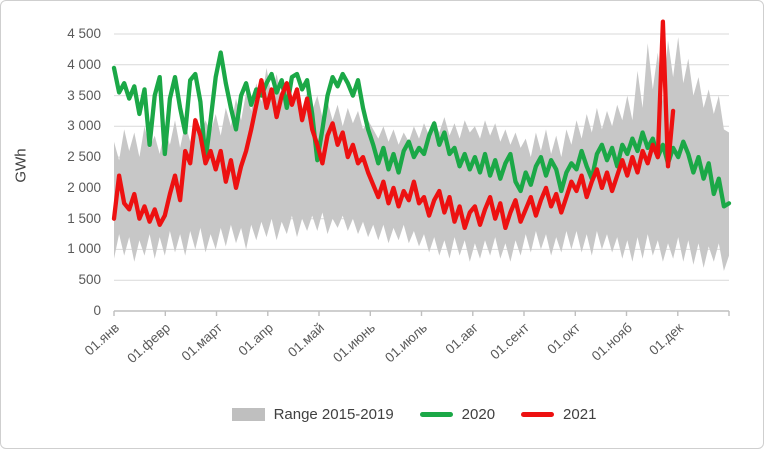  I want to click on y-axis-tick-label: 4 000, so click(84, 64).